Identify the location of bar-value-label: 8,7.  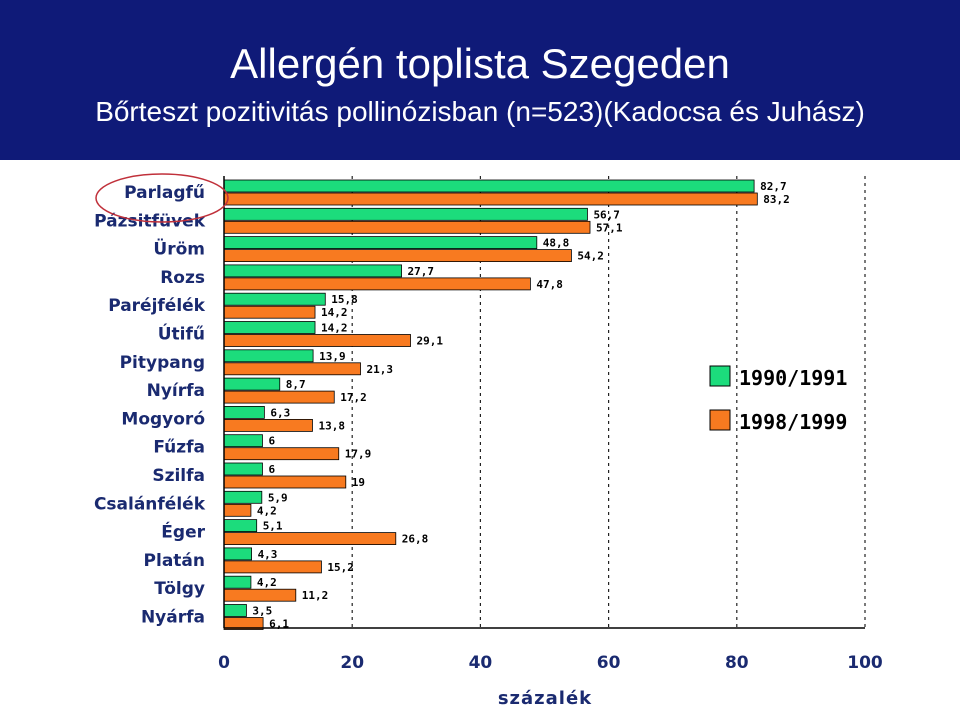
(296, 384).